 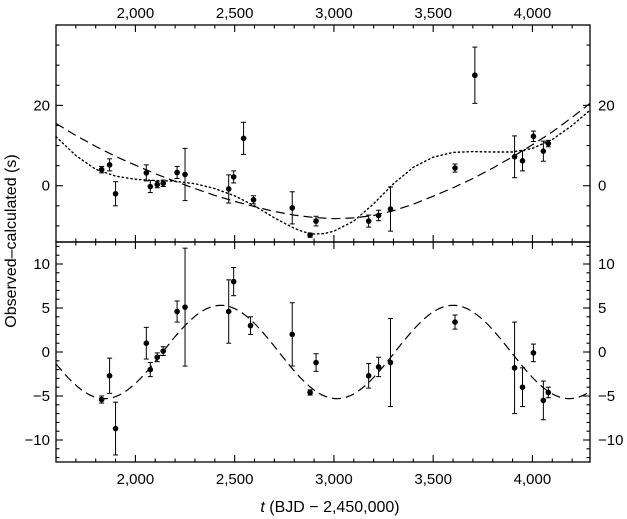 What do you see at coordinates (46, 308) in the screenshot?
I see `bottom-ytick-label-left: 5` at bounding box center [46, 308].